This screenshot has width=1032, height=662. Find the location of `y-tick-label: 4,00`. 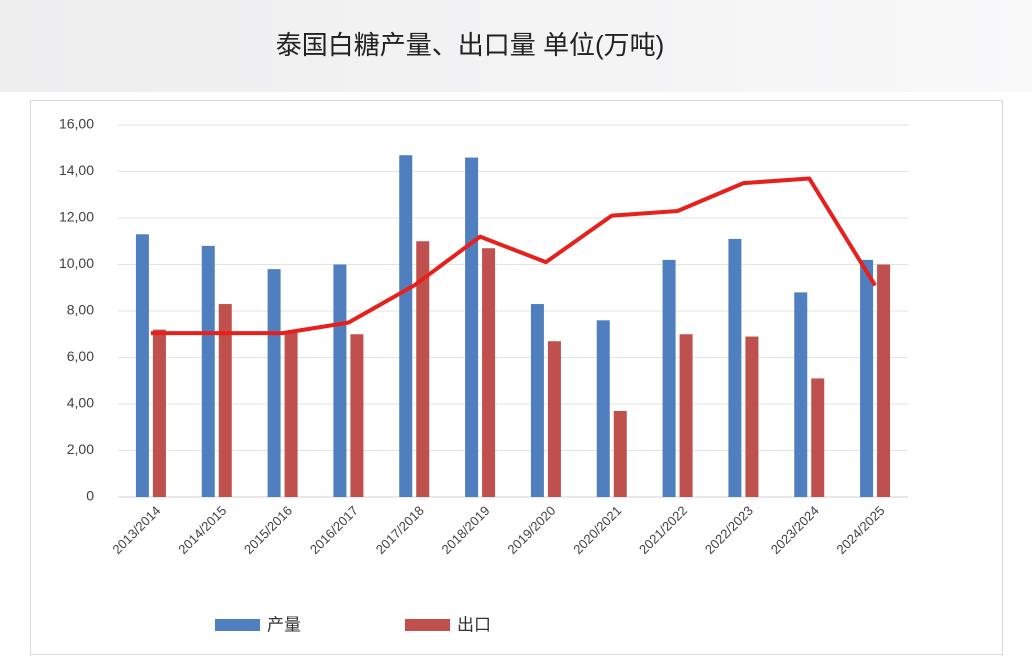

y-tick-label: 4,00 is located at coordinates (80, 403).